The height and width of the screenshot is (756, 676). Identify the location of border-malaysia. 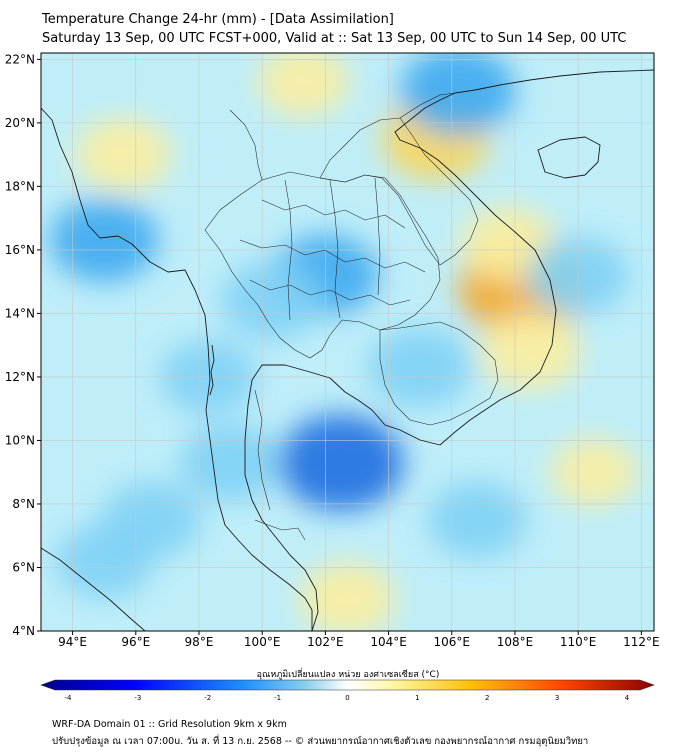
(280, 530).